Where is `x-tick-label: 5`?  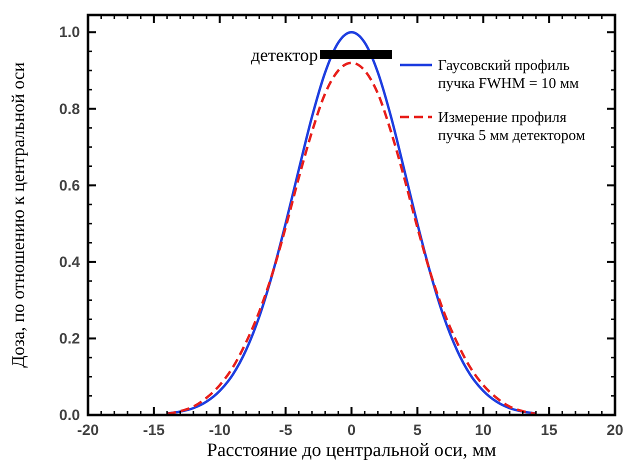
x-tick-label: 5 is located at coordinates (417, 430).